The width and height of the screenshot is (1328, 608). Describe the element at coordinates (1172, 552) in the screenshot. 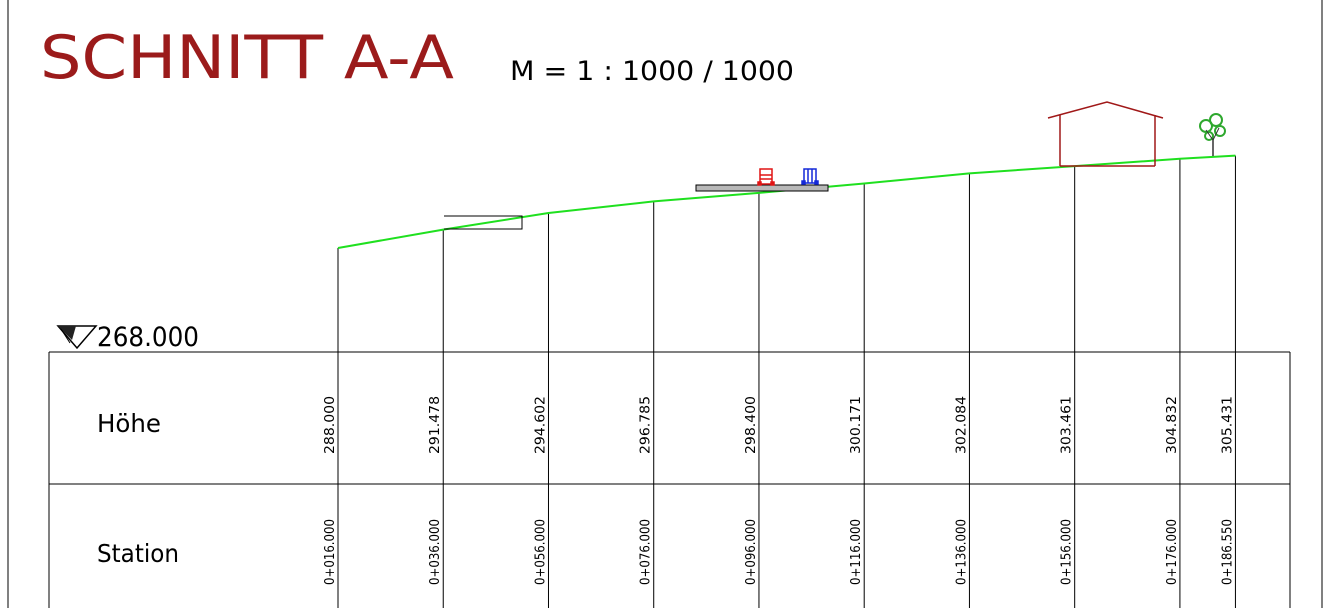

I see `station-value: 0+176.000` at that location.